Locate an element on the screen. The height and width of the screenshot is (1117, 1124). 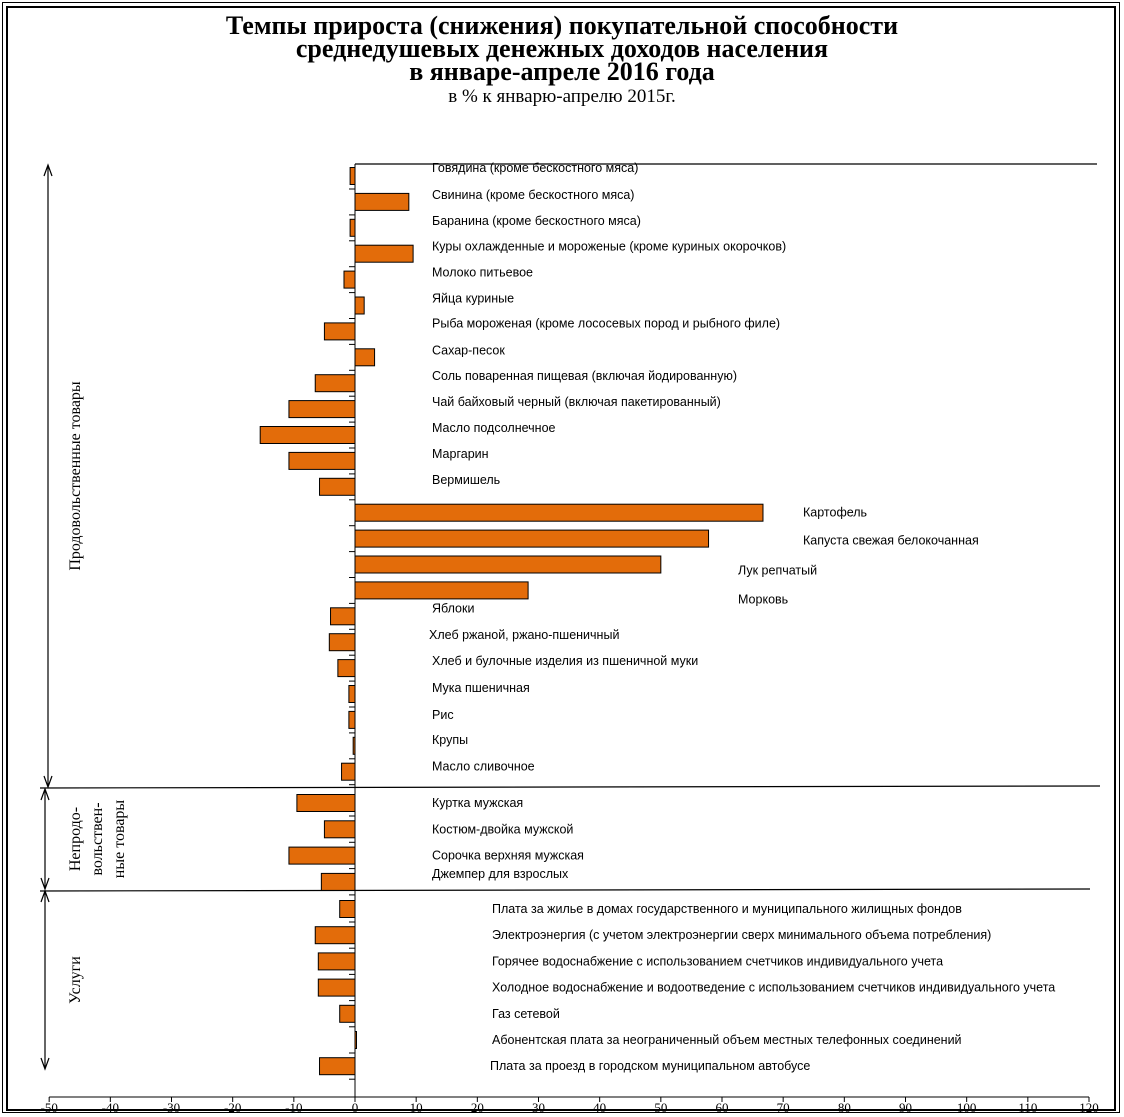
x-tick-label: -20 is located at coordinates (232, 1107).